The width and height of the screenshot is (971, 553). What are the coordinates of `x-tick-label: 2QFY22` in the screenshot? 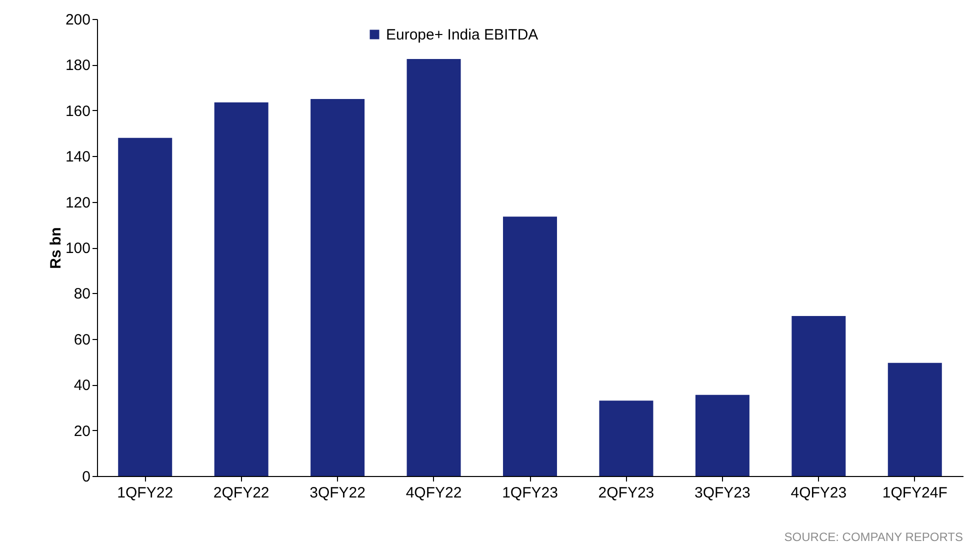 It's located at (241, 493).